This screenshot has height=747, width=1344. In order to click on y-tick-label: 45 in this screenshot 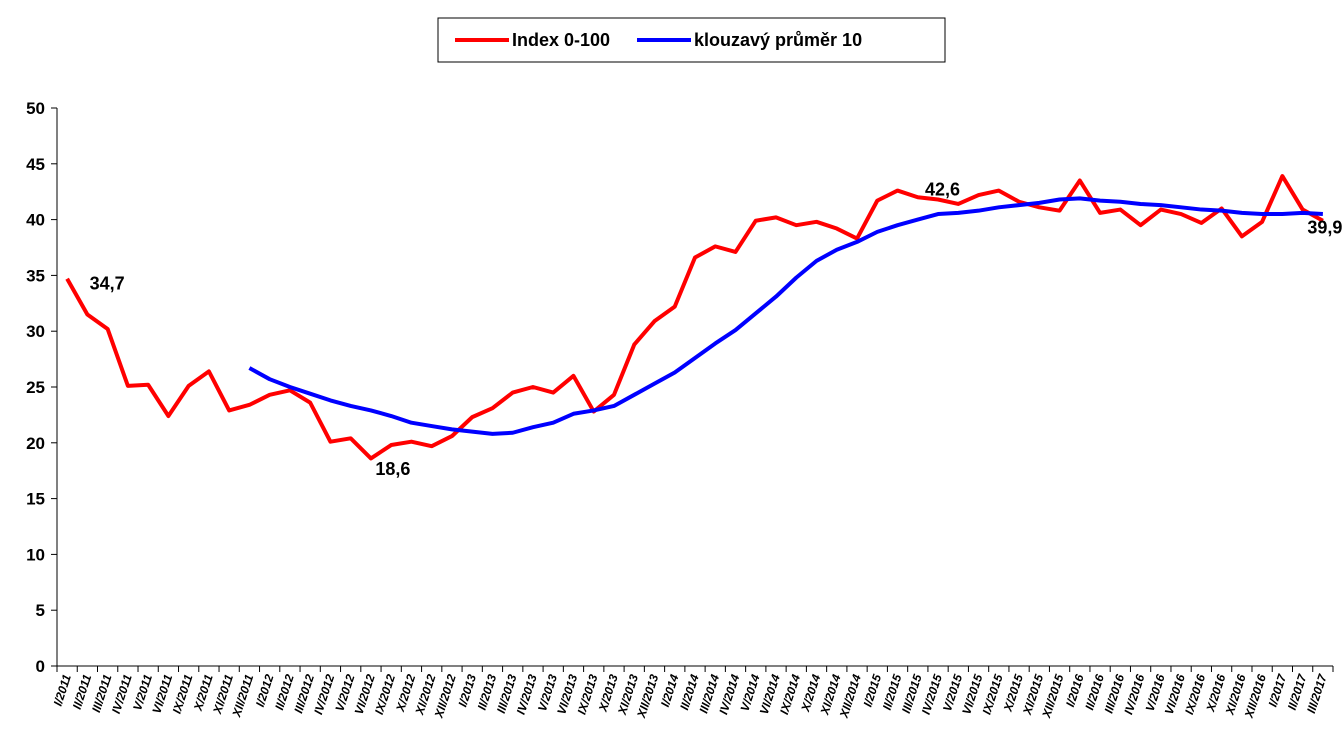, I will do `click(35, 164)`.